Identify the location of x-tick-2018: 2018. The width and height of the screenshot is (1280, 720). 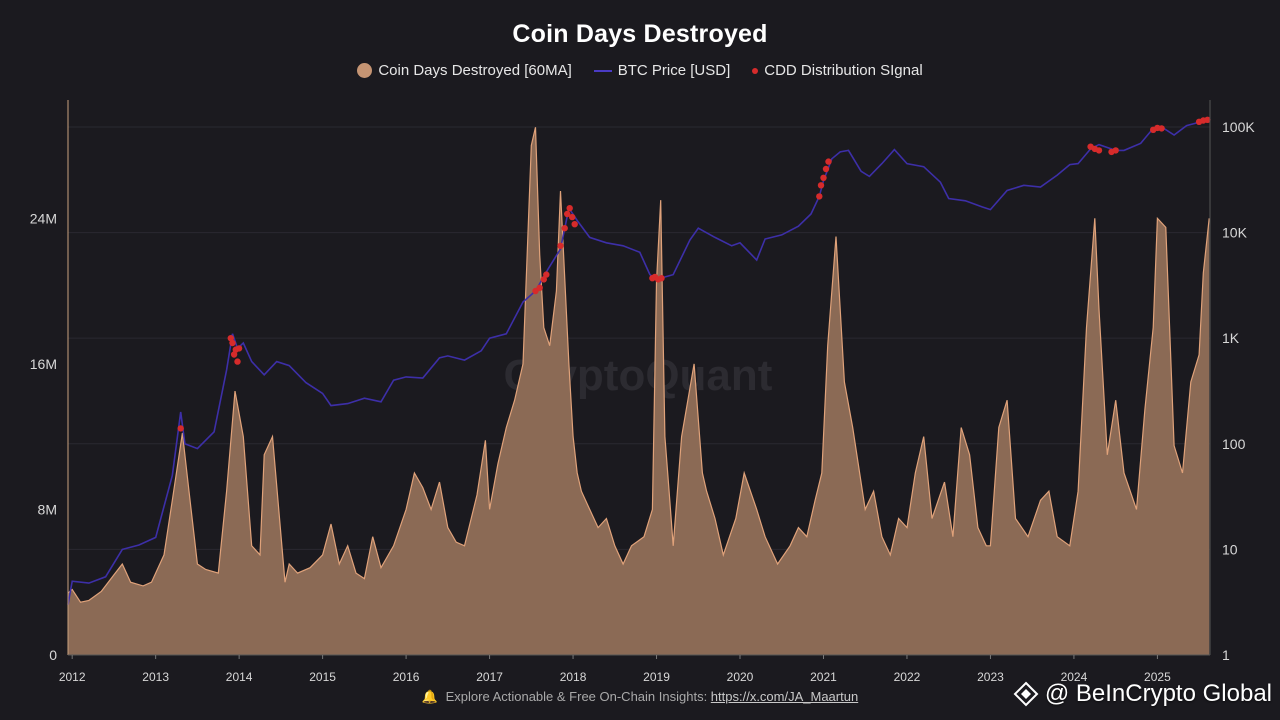
(573, 677).